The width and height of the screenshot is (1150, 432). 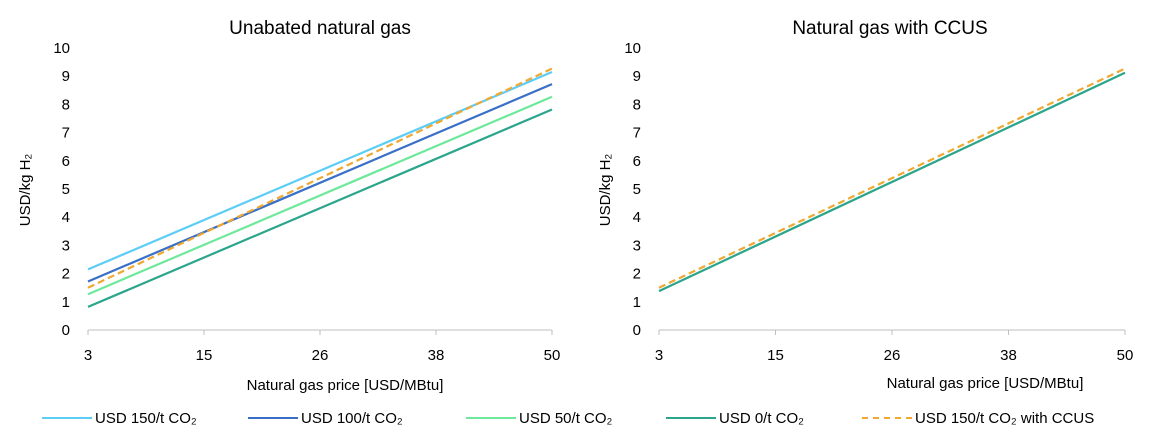 I want to click on legend-item: USD 100/t CO₂, so click(x=325, y=418).